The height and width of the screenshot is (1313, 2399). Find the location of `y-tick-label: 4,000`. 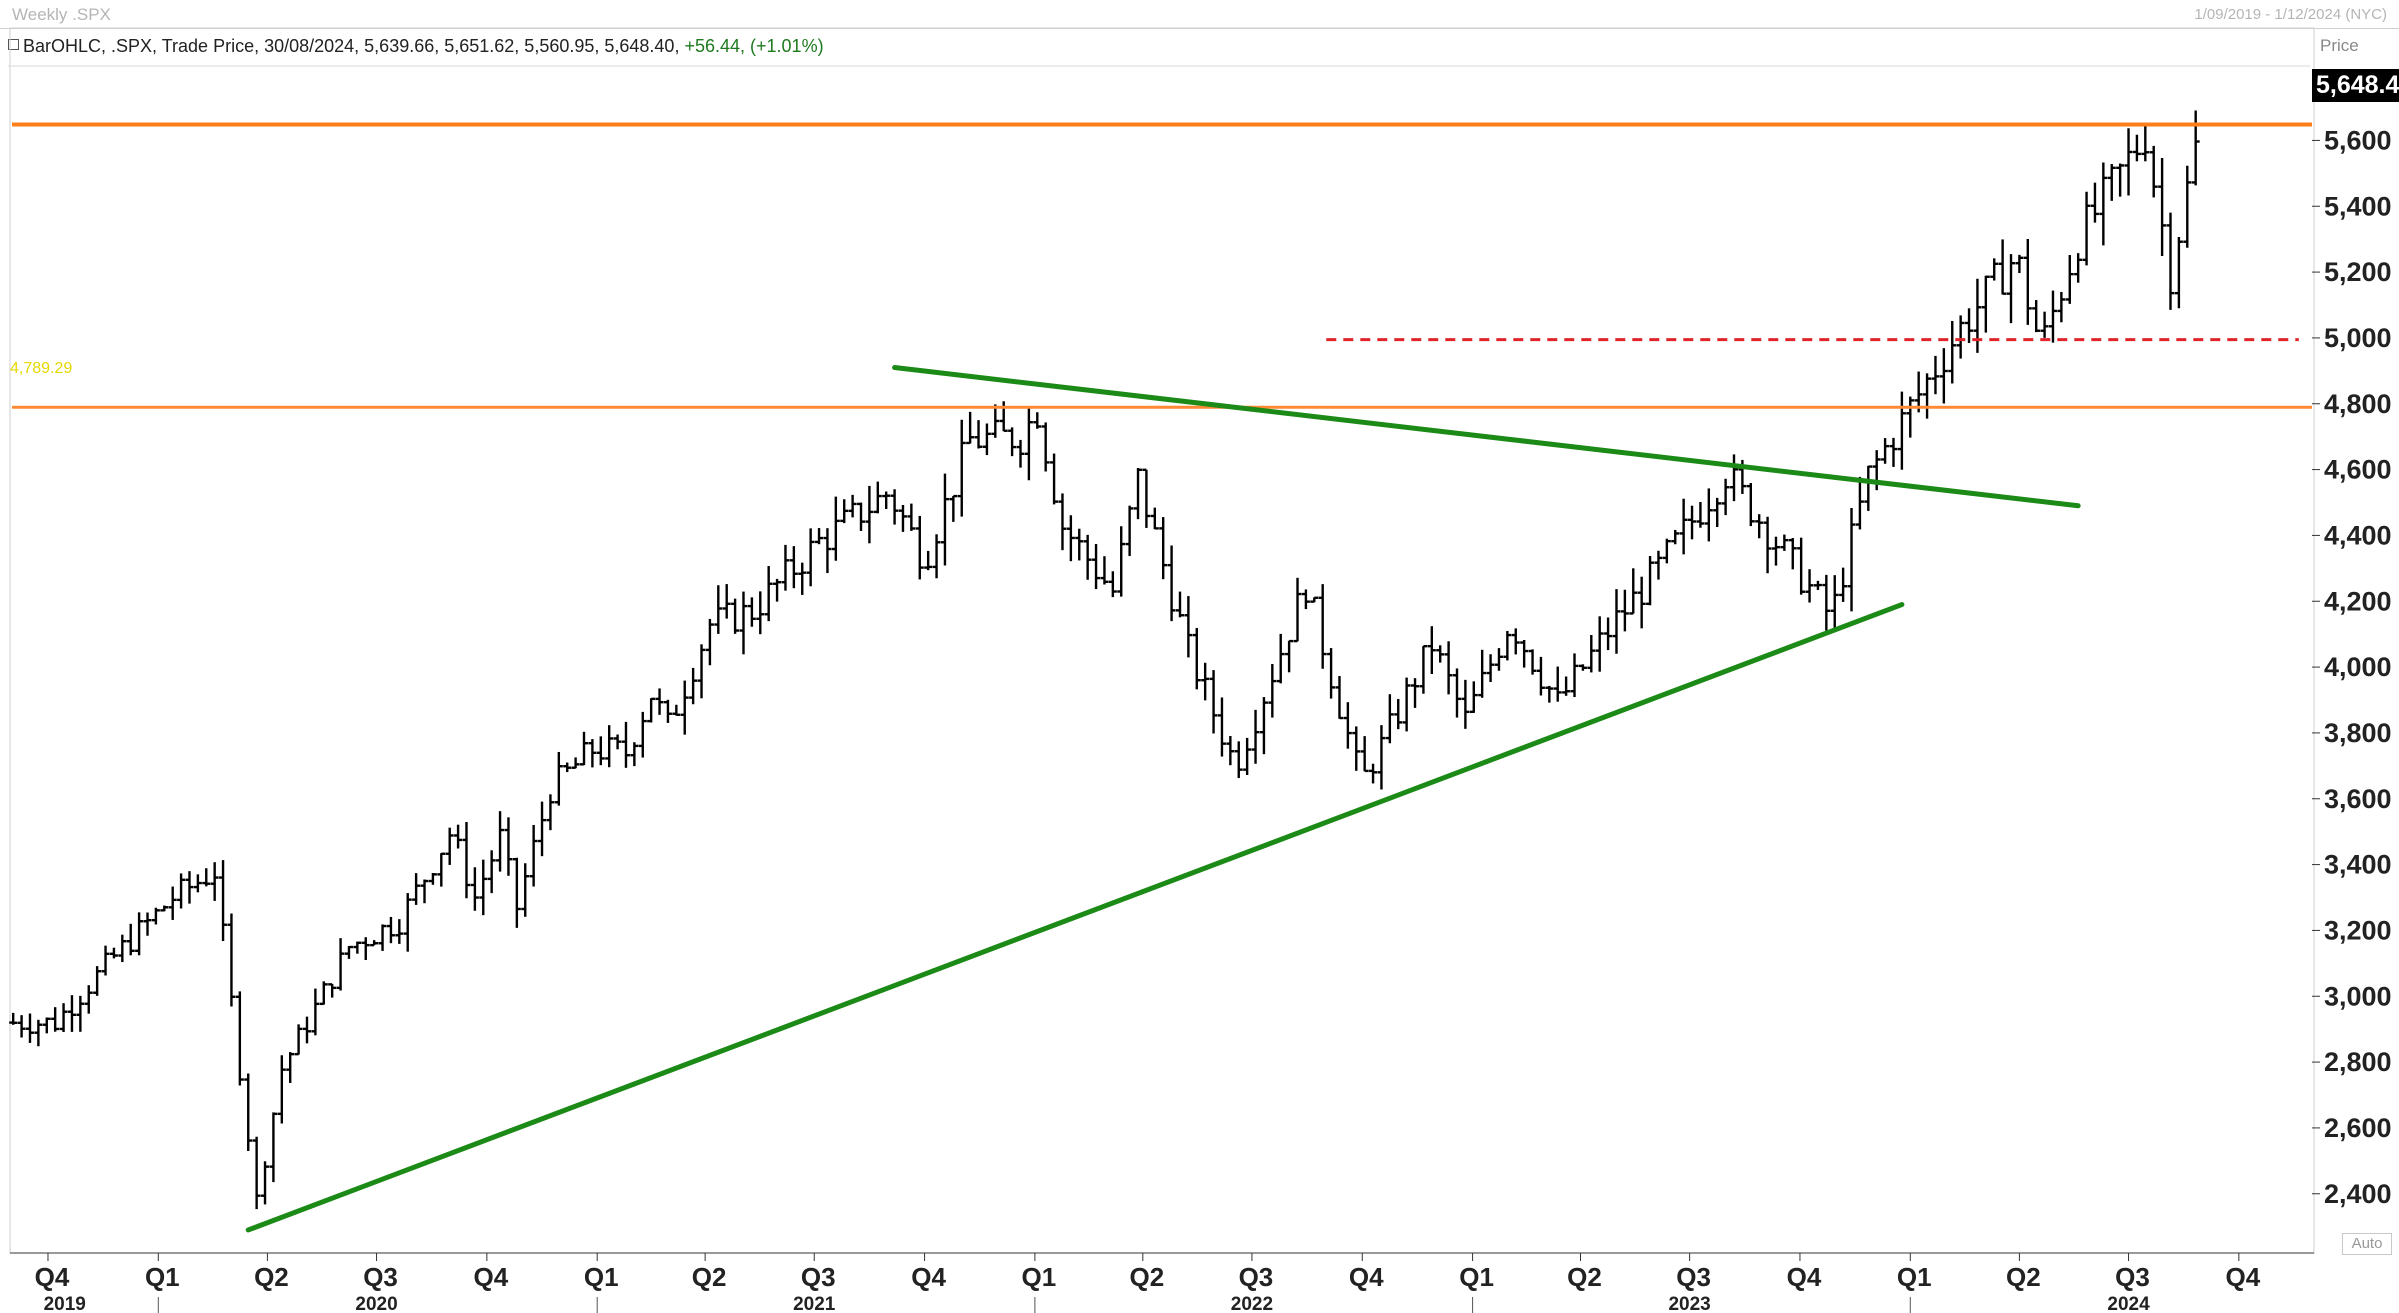

y-tick-label: 4,000 is located at coordinates (2358, 667).